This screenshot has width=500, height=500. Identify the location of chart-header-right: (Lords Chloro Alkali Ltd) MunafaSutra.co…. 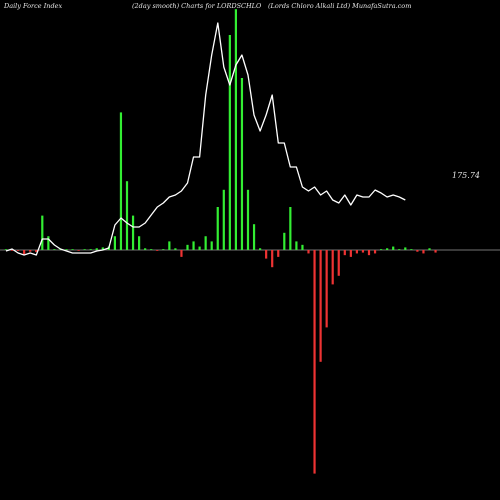
(340, 6).